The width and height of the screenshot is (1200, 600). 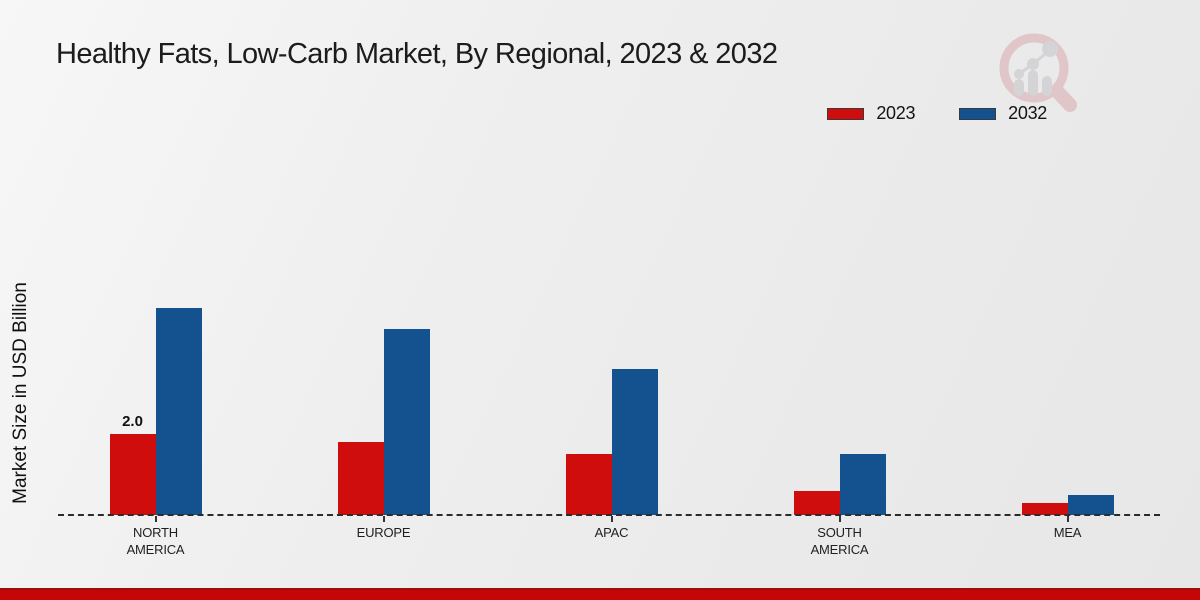 What do you see at coordinates (978, 113) in the screenshot?
I see `legend-swatch-2032` at bounding box center [978, 113].